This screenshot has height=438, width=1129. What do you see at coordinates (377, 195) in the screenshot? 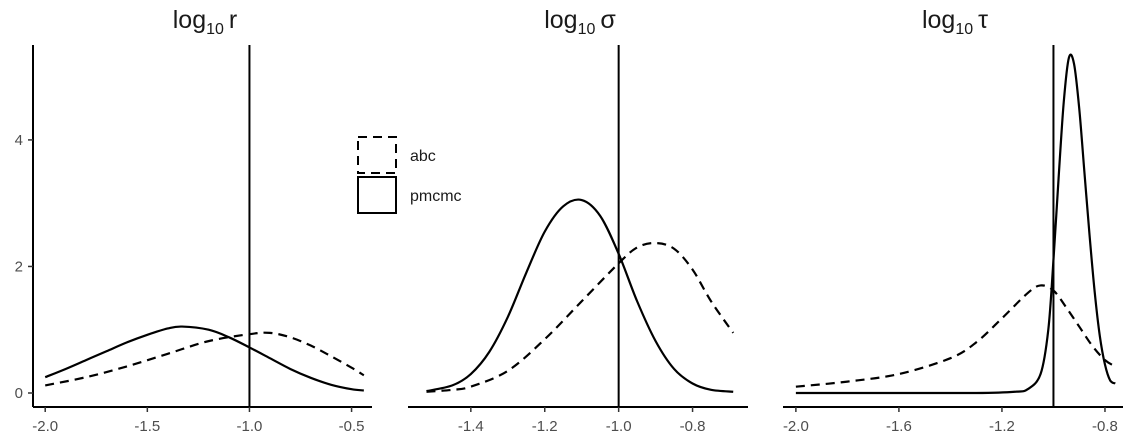
I see `legend-key-pmcmc` at bounding box center [377, 195].